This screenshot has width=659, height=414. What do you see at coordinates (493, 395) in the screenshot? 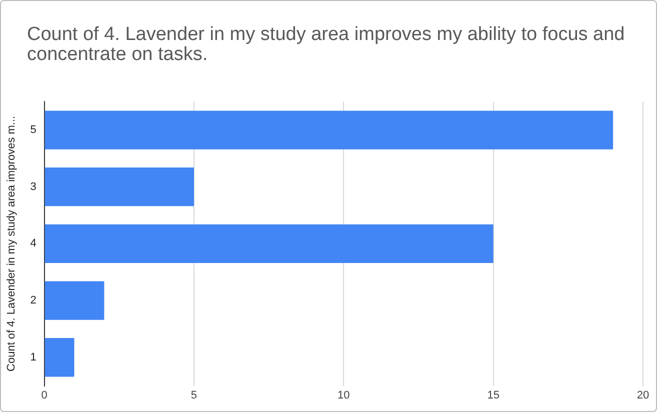
I see `x-tick-label: 15` at bounding box center [493, 395].